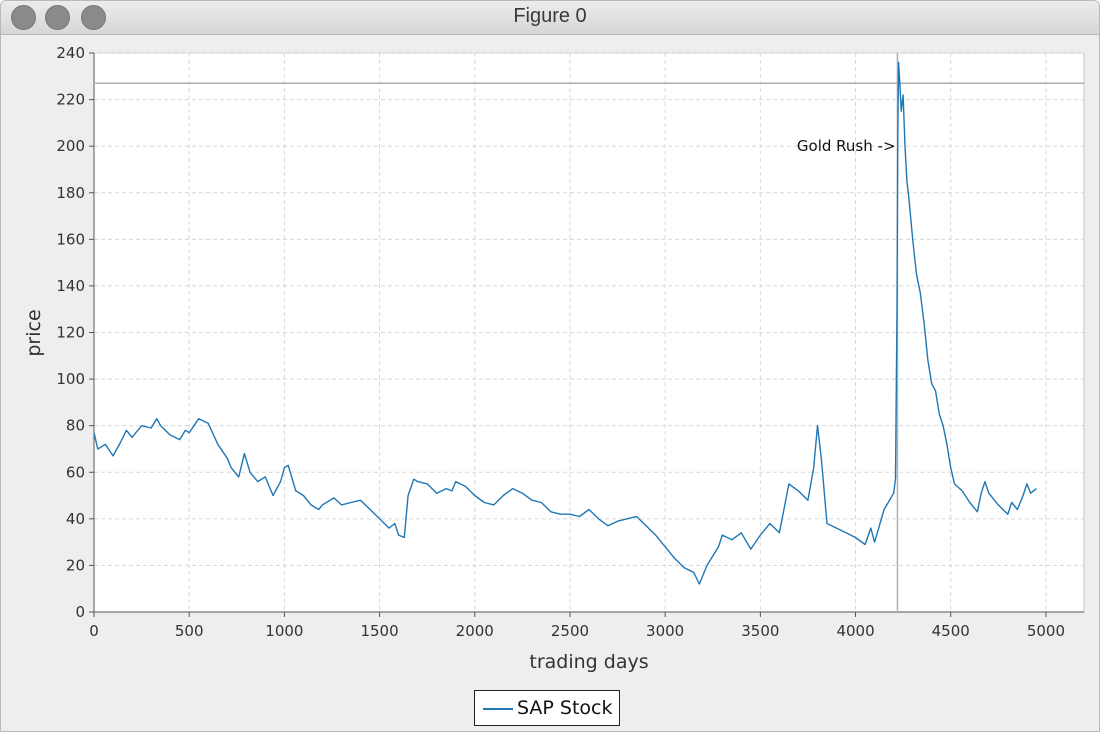  What do you see at coordinates (75, 565) in the screenshot?
I see `y-tick-label: 20` at bounding box center [75, 565].